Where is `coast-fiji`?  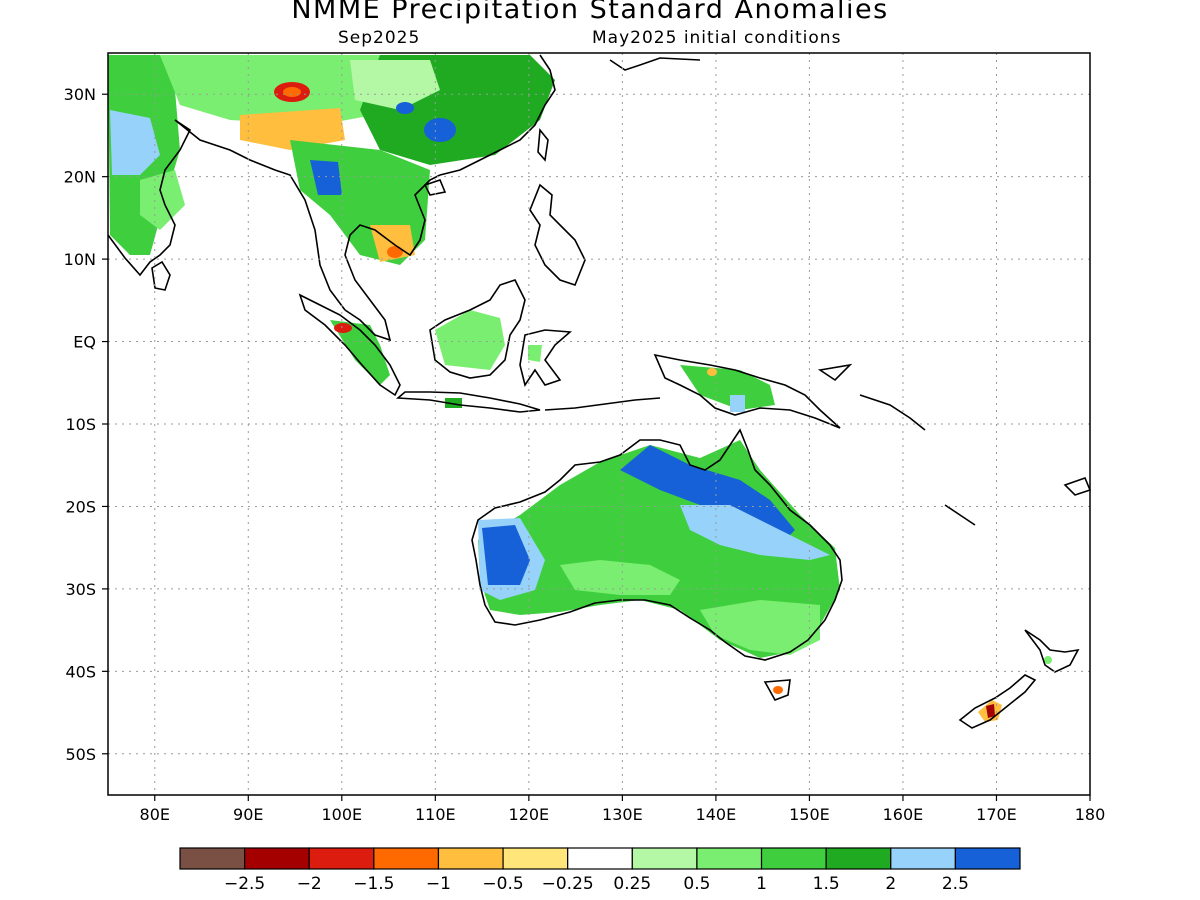
coast-fiji is located at coordinates (1077, 486).